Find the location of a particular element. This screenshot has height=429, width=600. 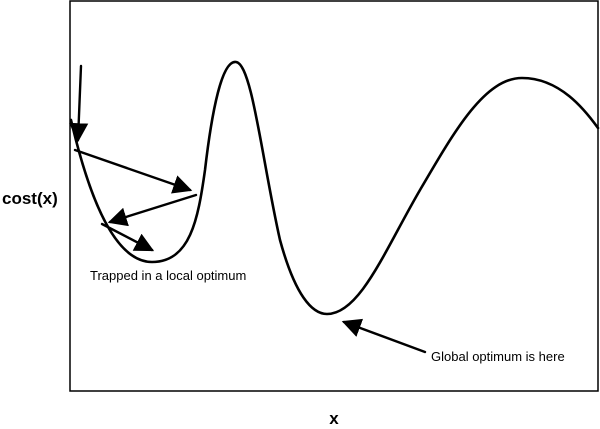

search-arrow-start is located at coordinates (79, 103).